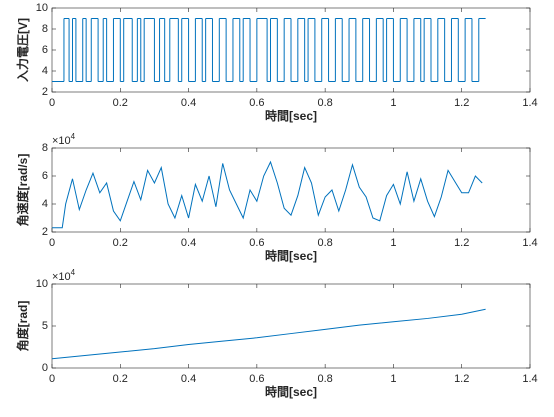 The width and height of the screenshot is (554, 417). I want to click on y-tick-label: 5, so click(45, 326).